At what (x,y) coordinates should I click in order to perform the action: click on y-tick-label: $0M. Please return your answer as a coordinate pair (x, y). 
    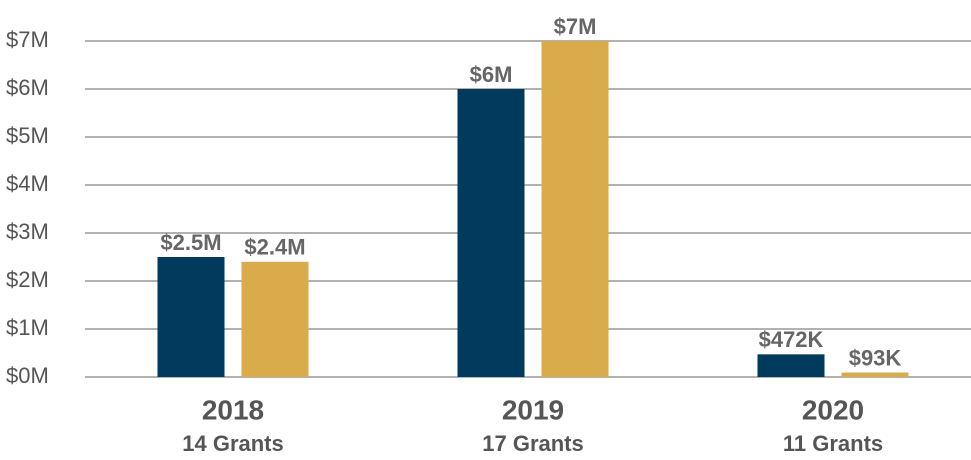
    Looking at the image, I should click on (27, 375).